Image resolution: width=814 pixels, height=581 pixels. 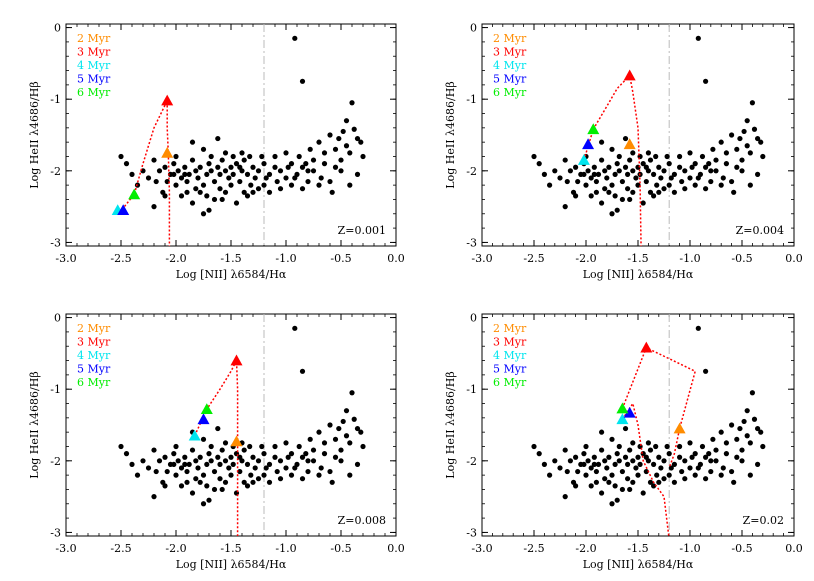 I want to click on legend-entry: 6 Myr, so click(x=94, y=382).